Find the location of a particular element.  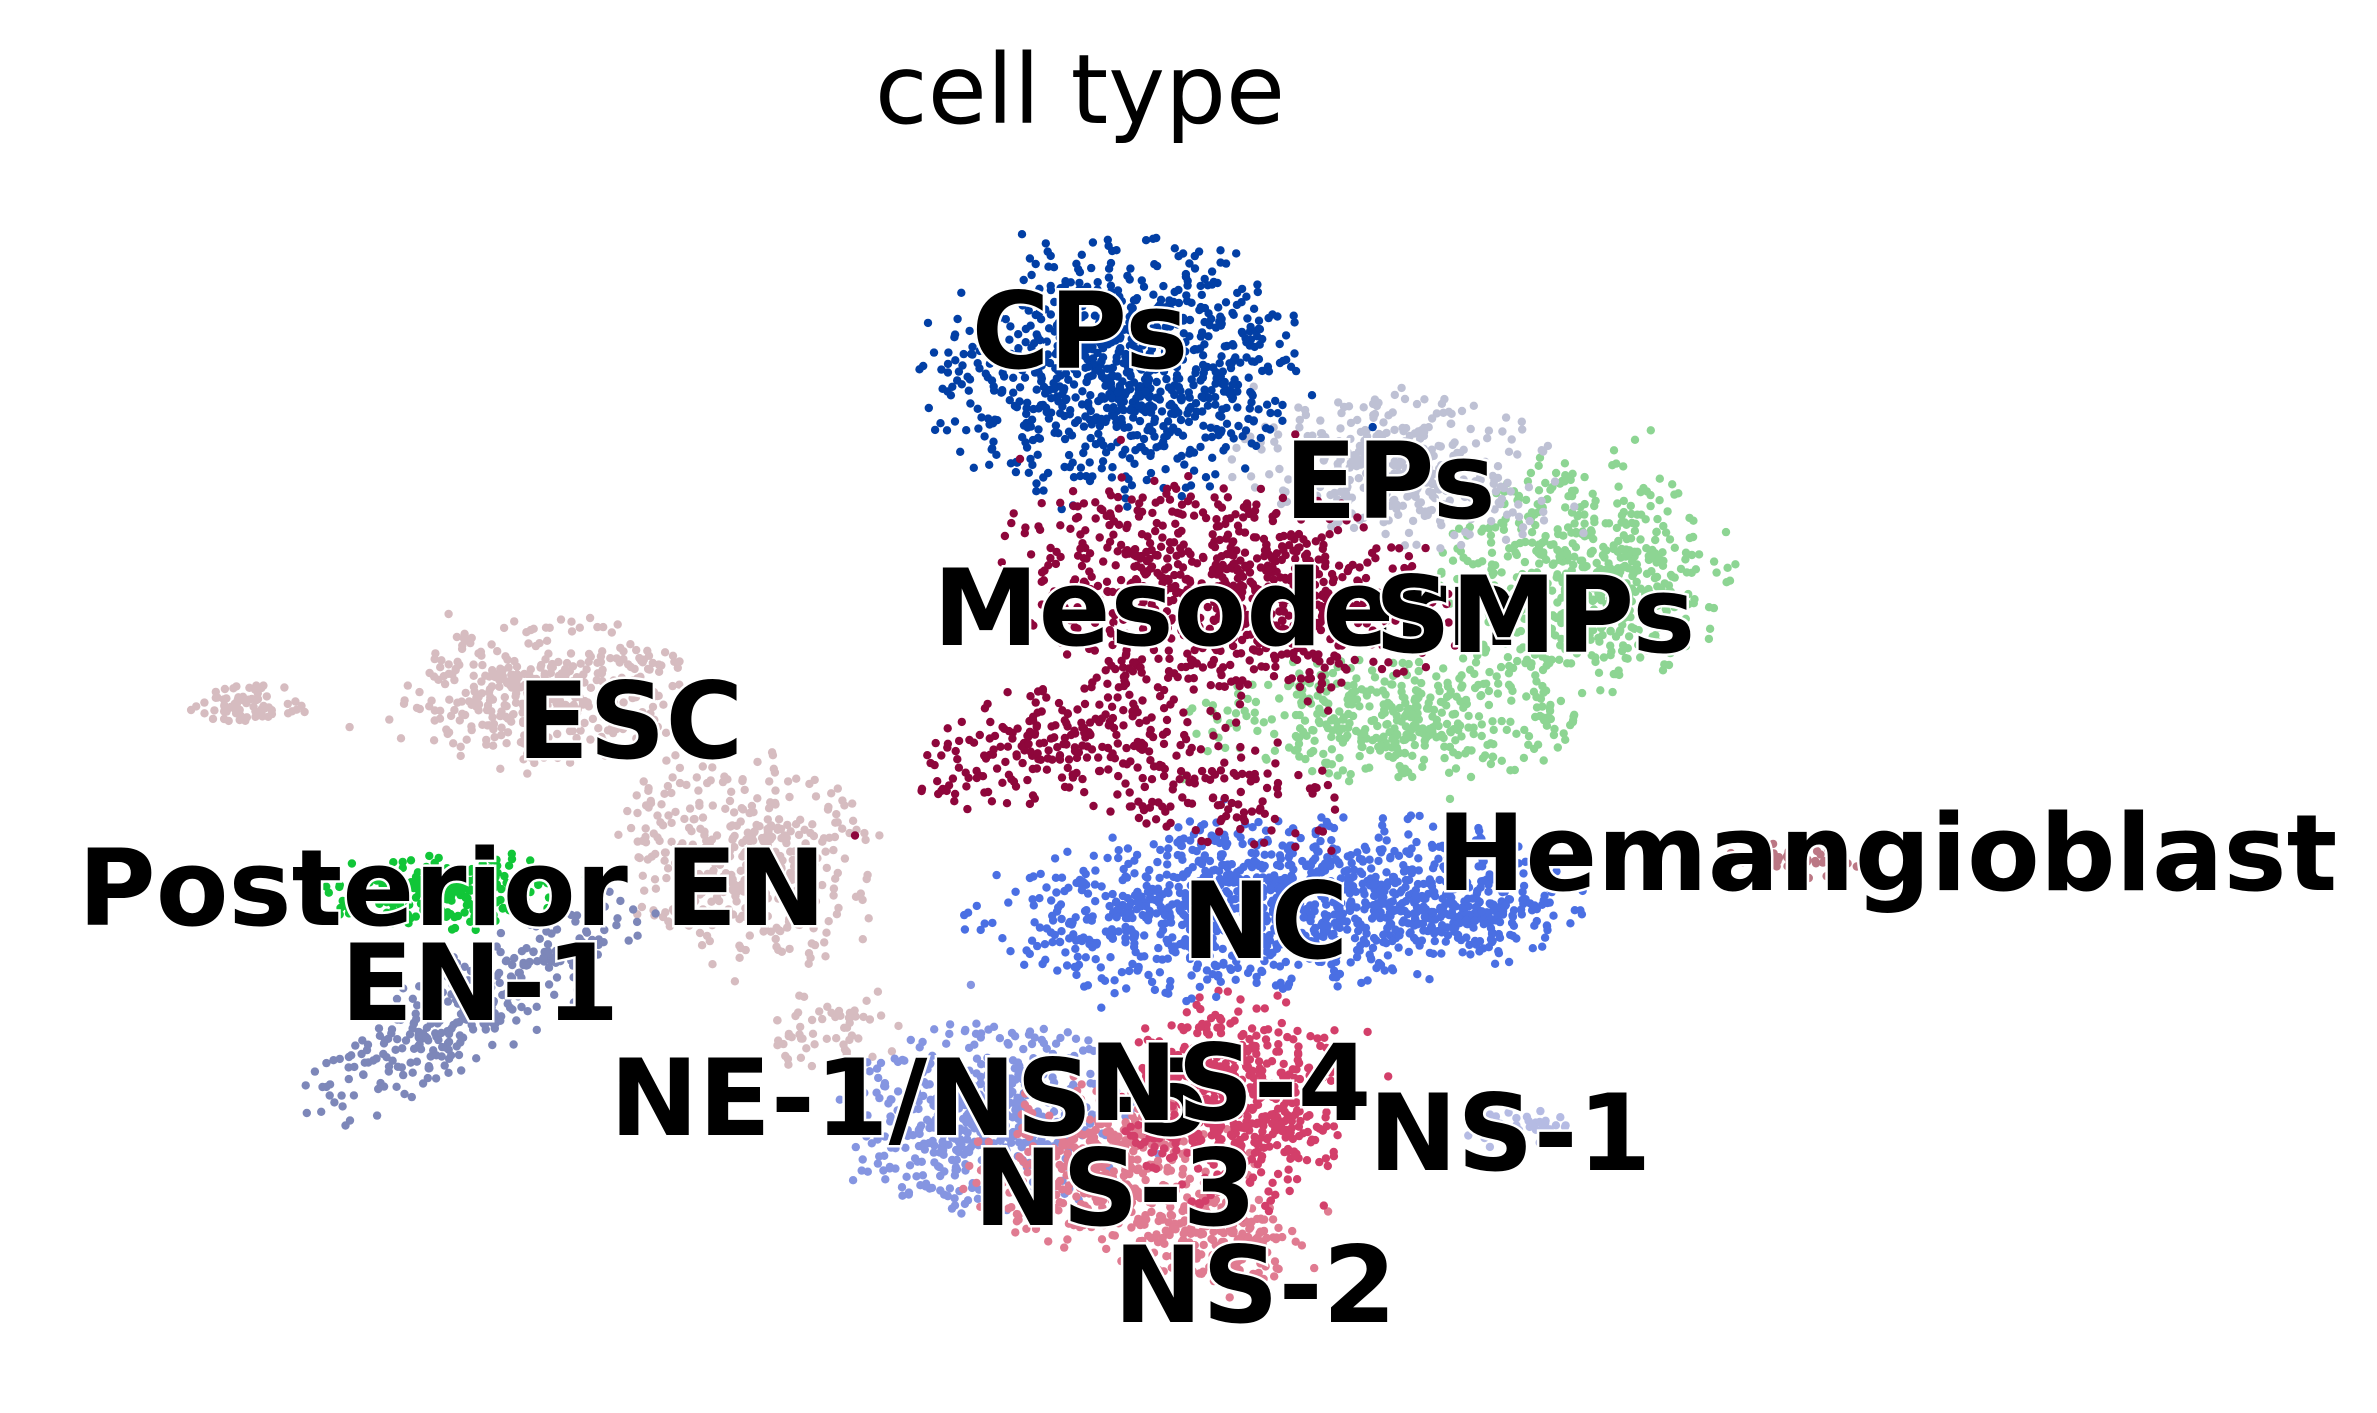

chart-title: cell type is located at coordinates (1080, 90).